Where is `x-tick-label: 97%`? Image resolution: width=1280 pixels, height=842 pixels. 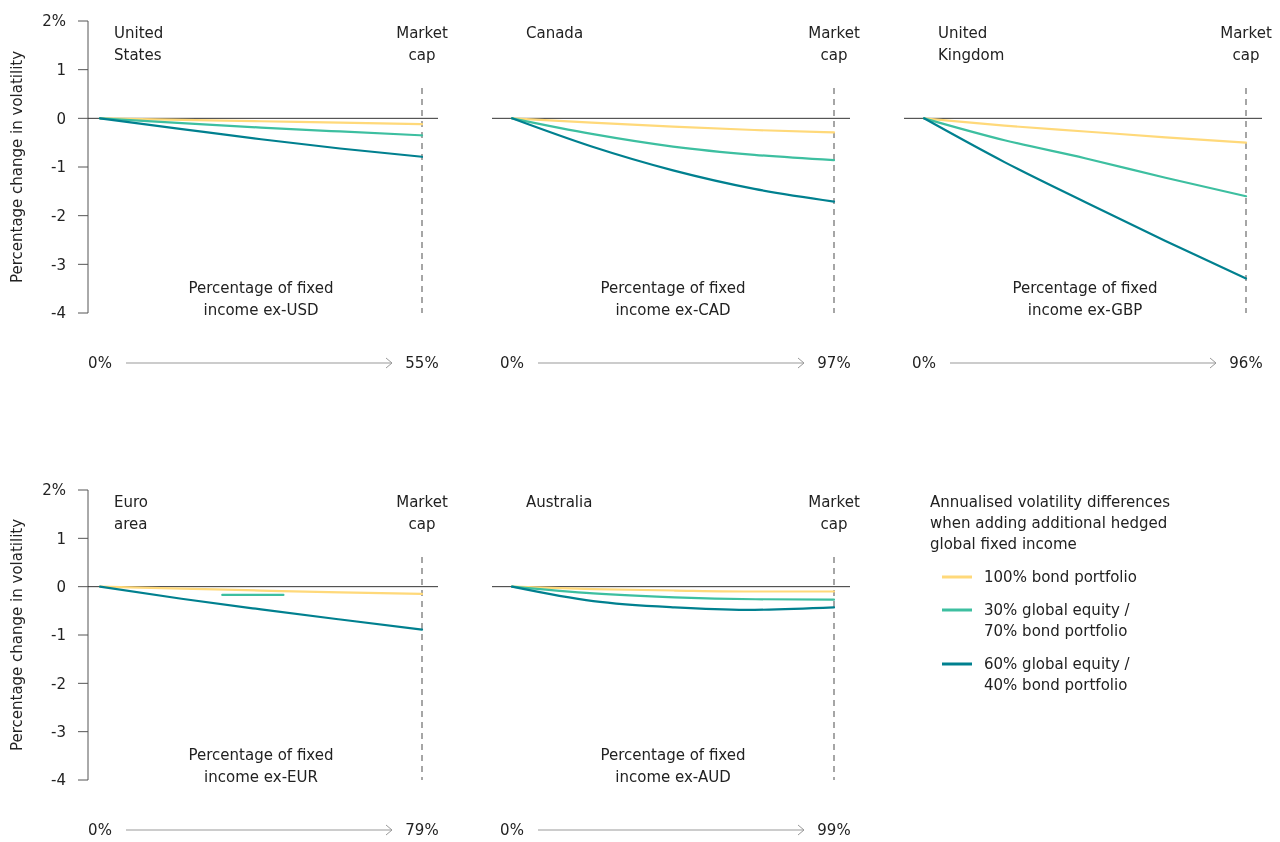
x-tick-label: 97% is located at coordinates (834, 363).